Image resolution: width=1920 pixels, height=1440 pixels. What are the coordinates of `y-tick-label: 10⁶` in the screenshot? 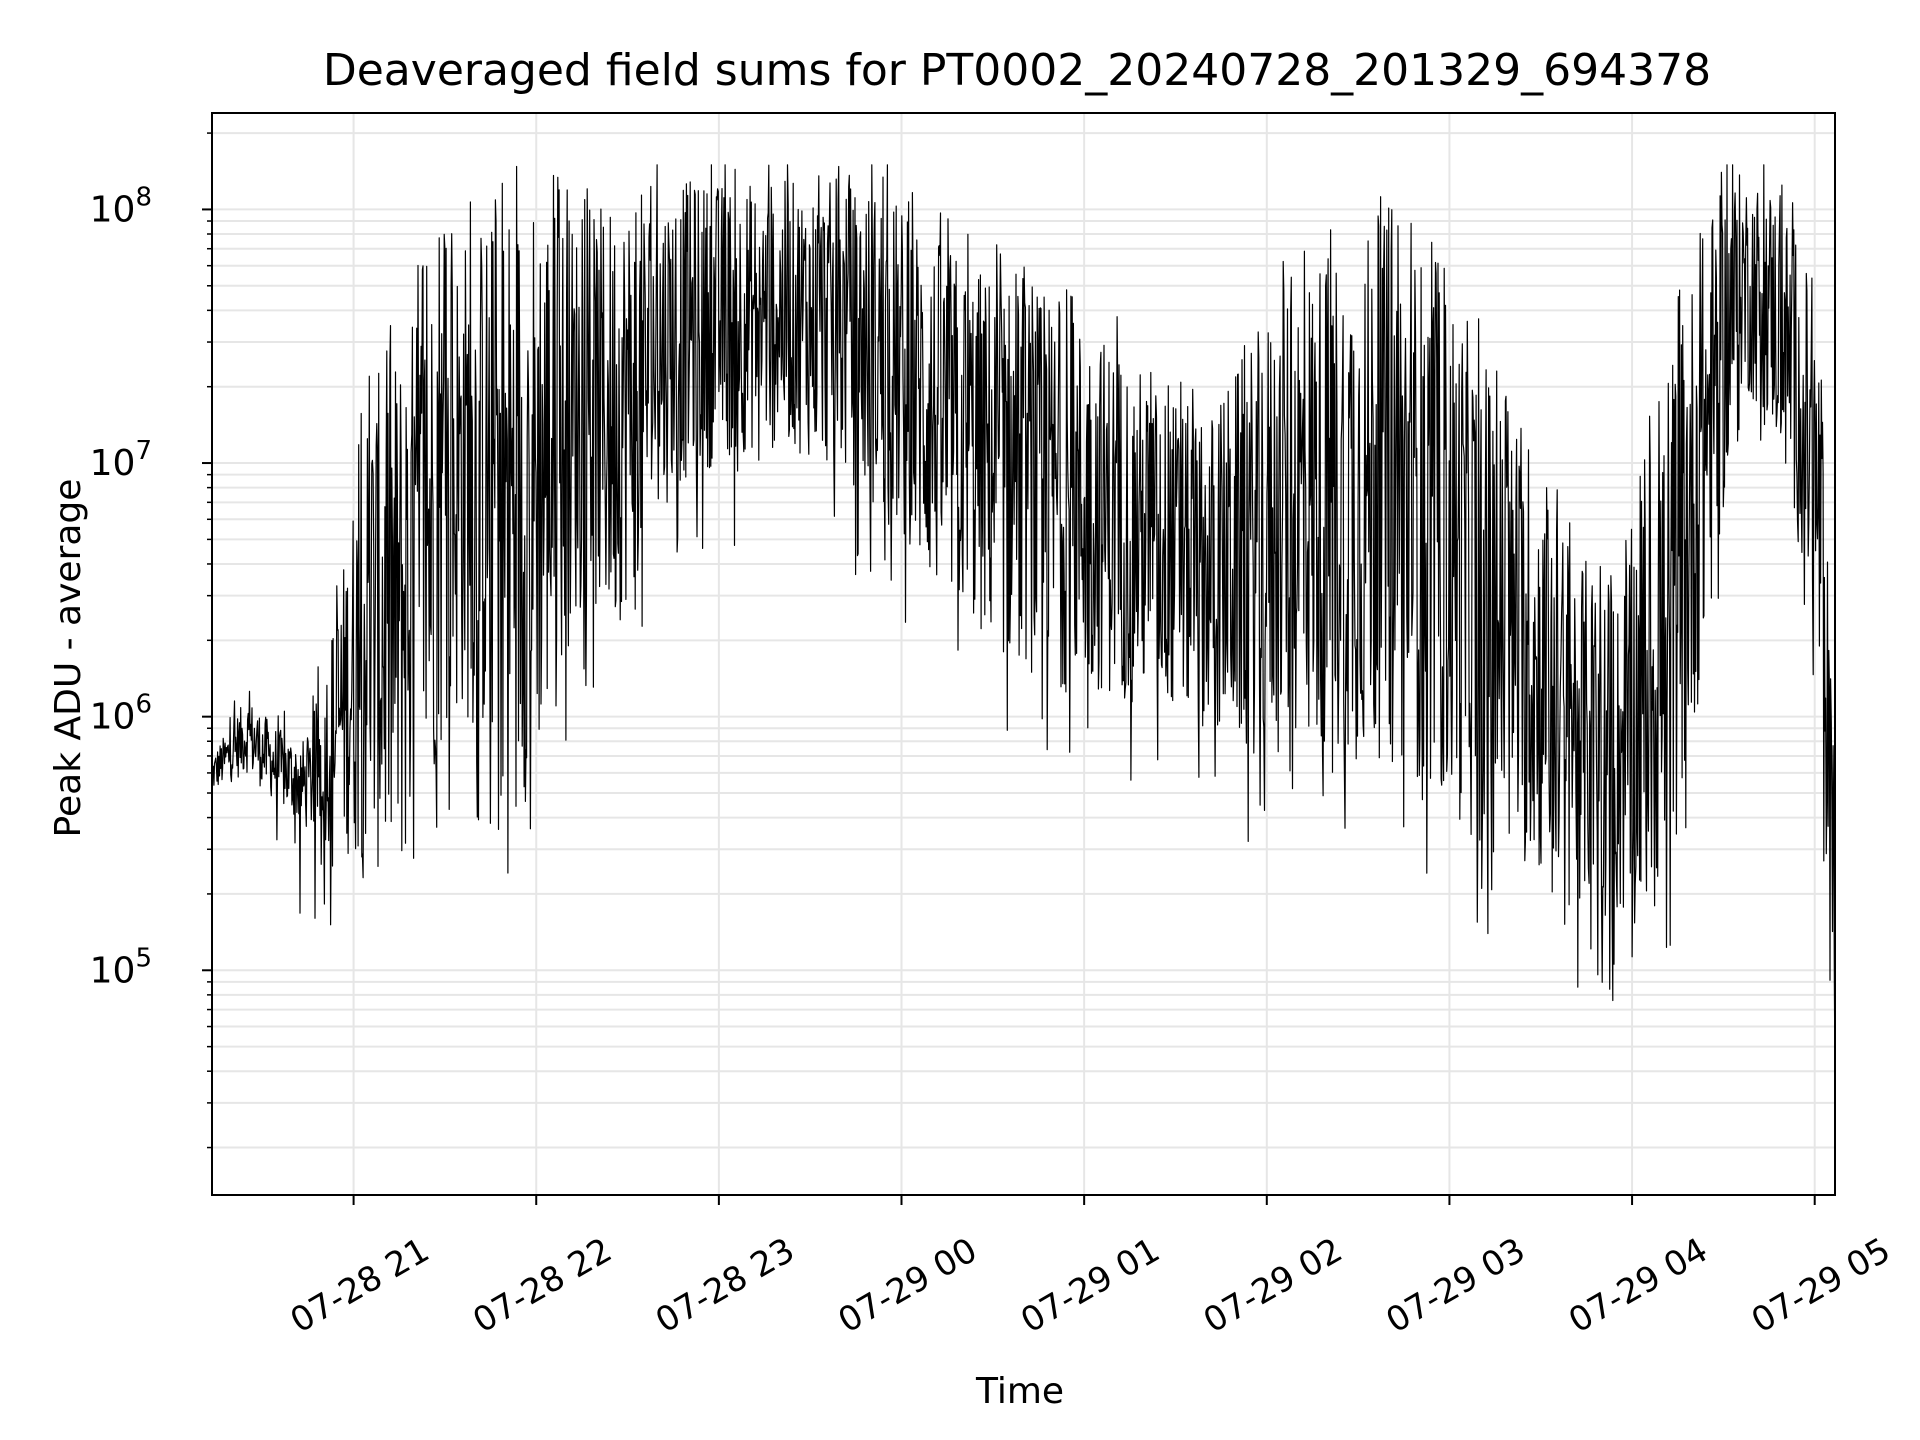 It's located at (121, 714).